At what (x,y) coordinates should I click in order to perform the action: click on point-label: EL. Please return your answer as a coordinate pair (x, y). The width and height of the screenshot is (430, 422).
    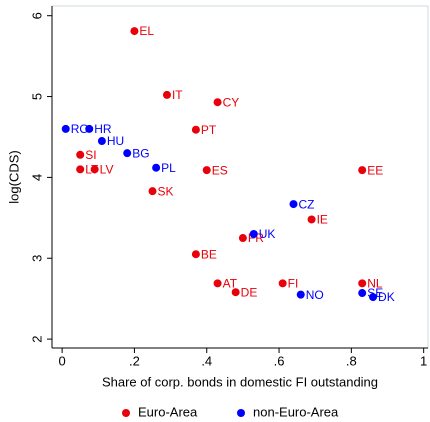
    Looking at the image, I should click on (146, 31).